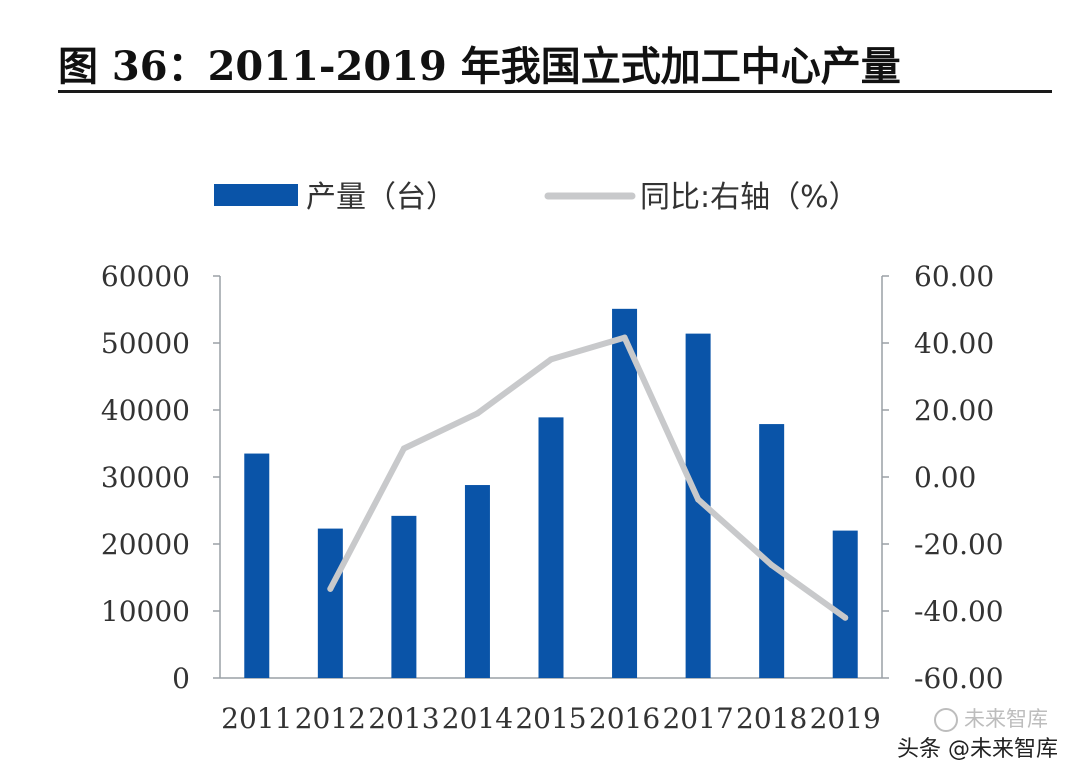 The width and height of the screenshot is (1080, 783). I want to click on bar-2015, so click(551, 547).